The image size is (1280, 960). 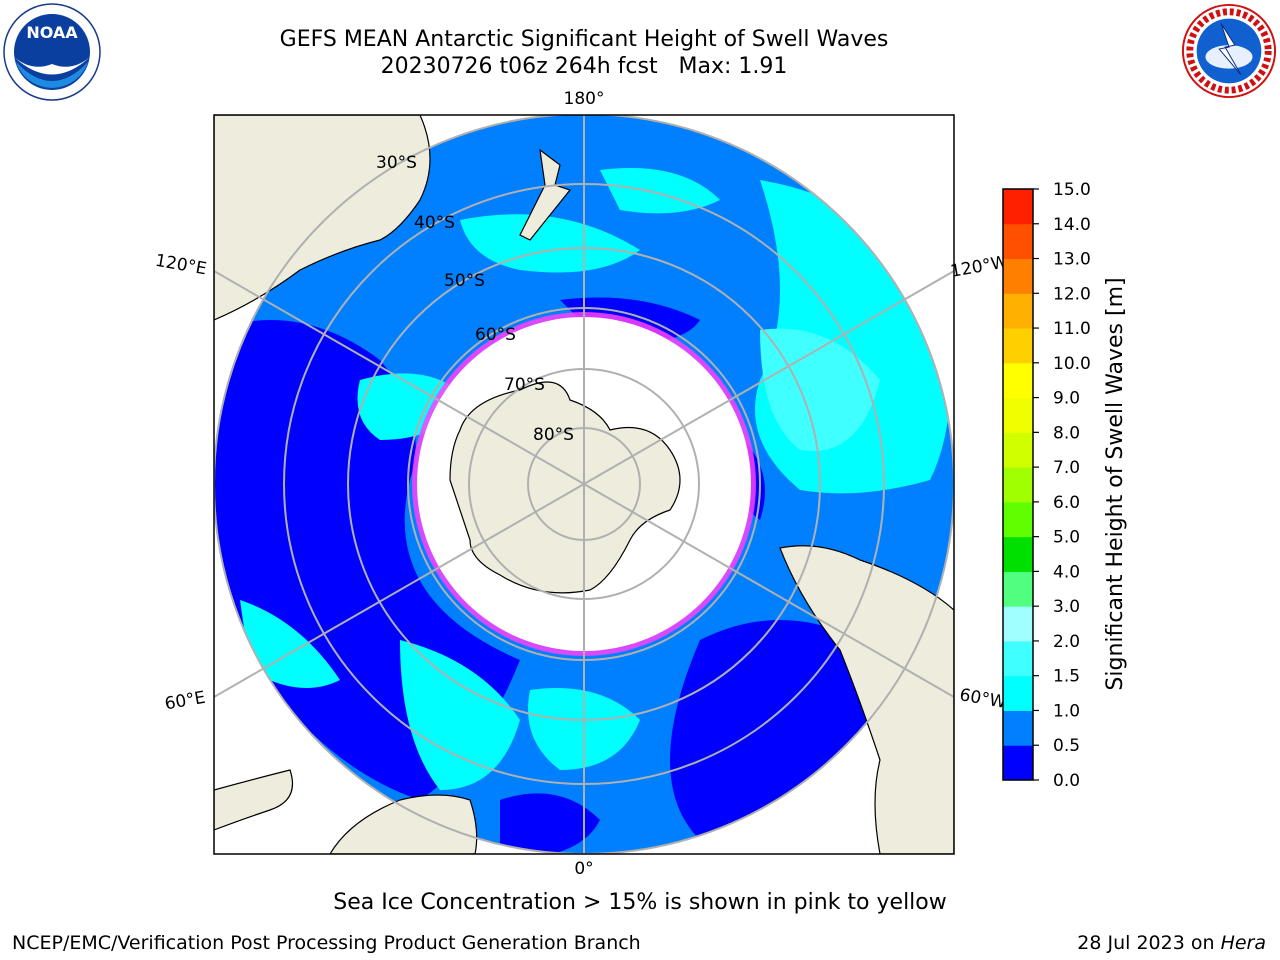 What do you see at coordinates (1066, 607) in the screenshot?
I see `colorbar-tick-label: 3.0` at bounding box center [1066, 607].